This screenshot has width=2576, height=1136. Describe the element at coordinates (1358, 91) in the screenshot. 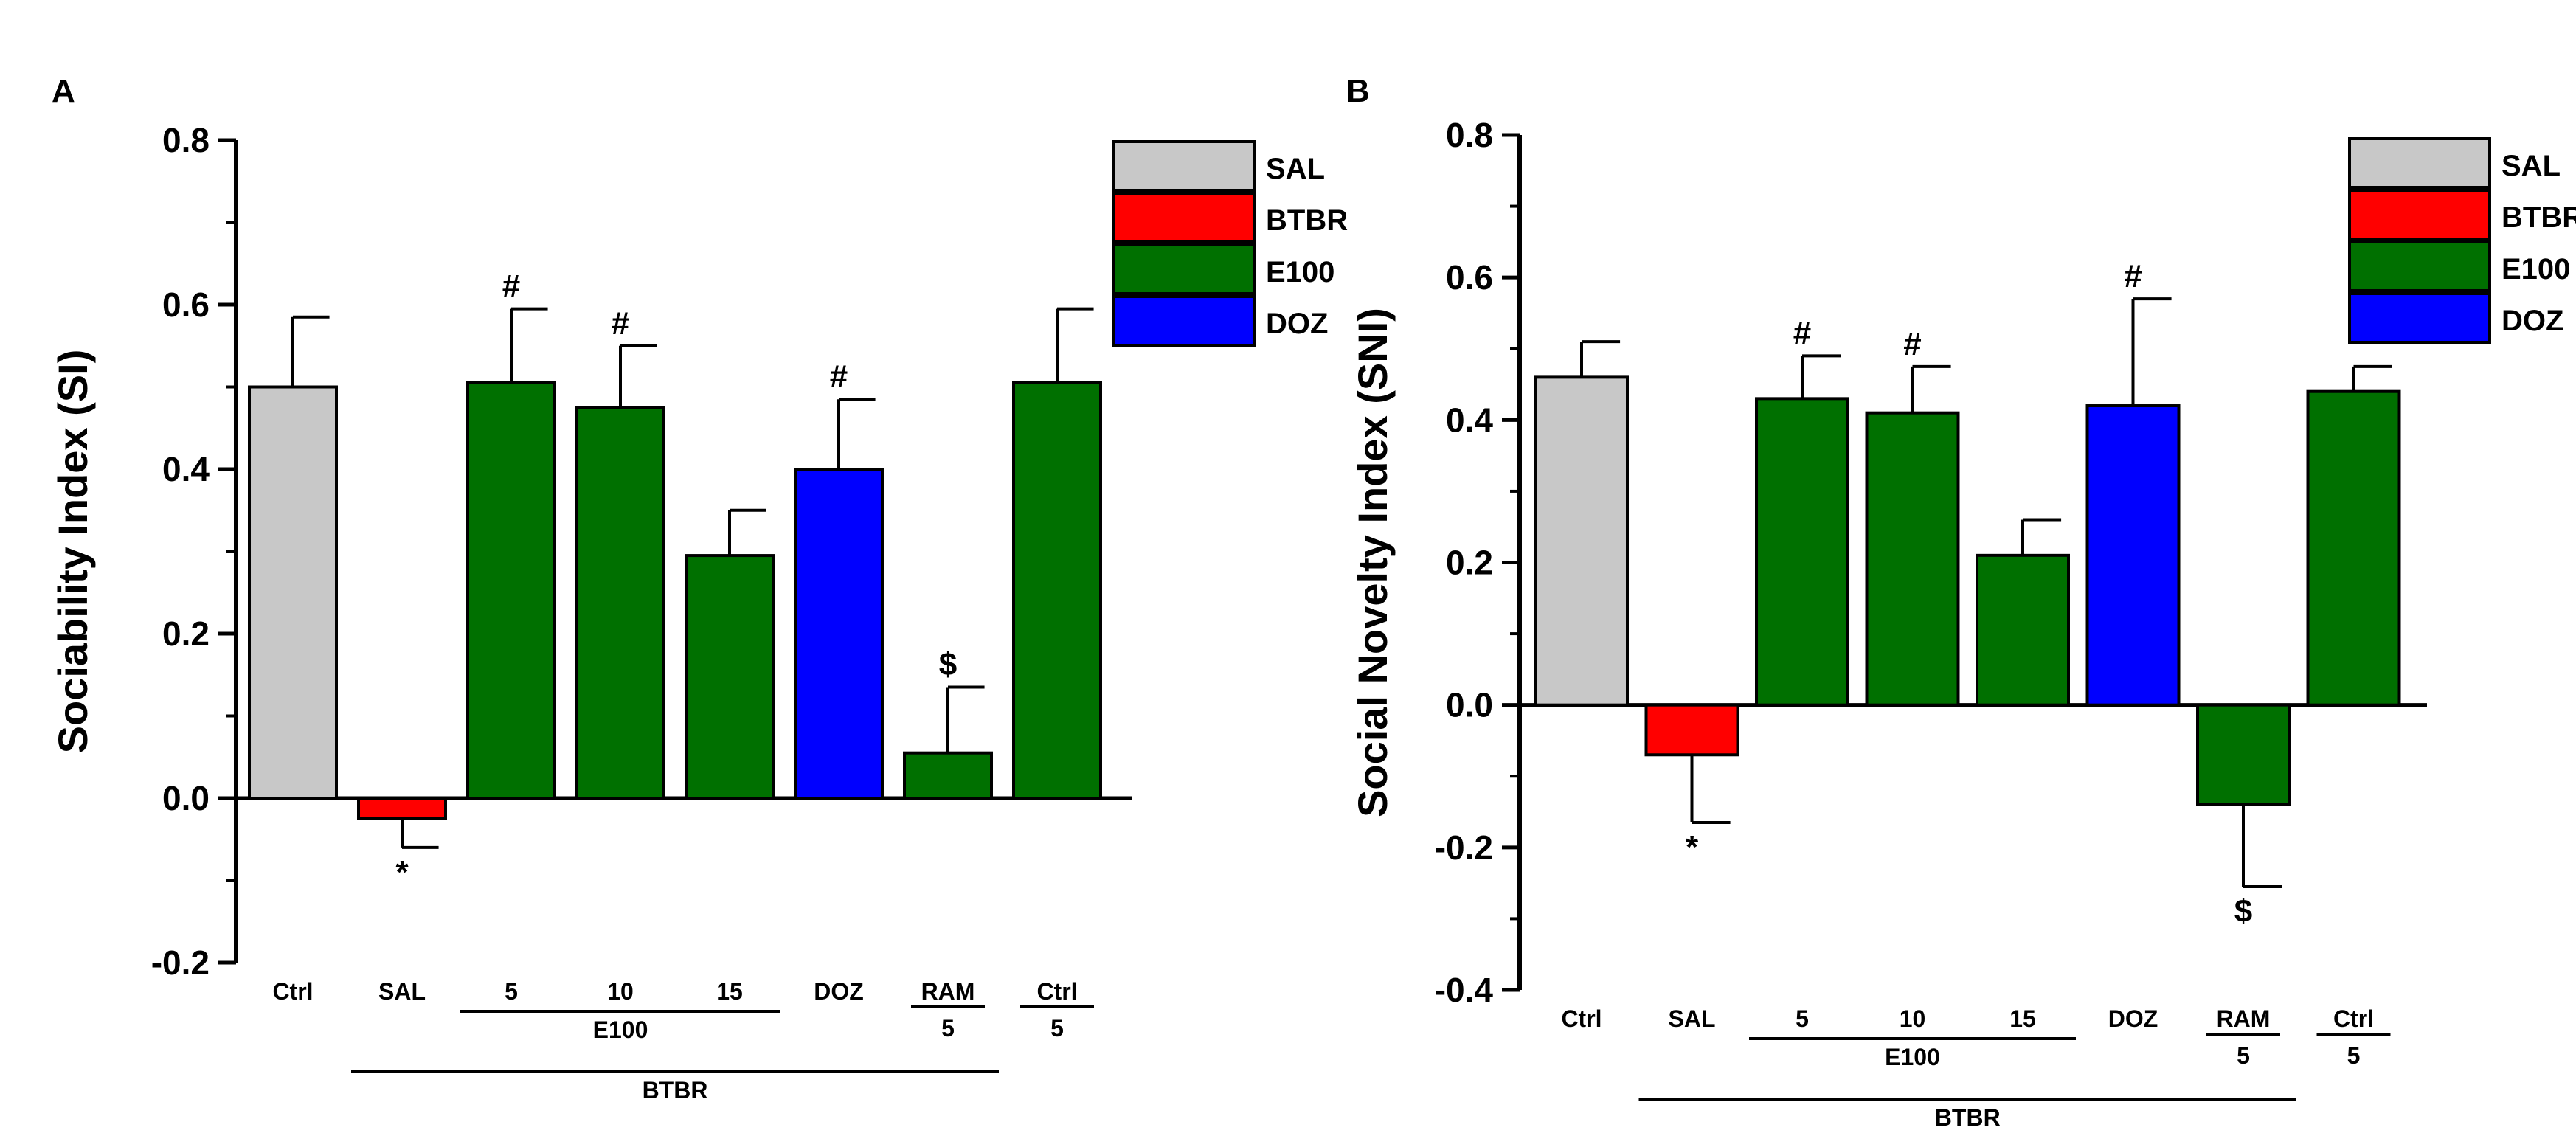

I see `panel-letter: B` at that location.